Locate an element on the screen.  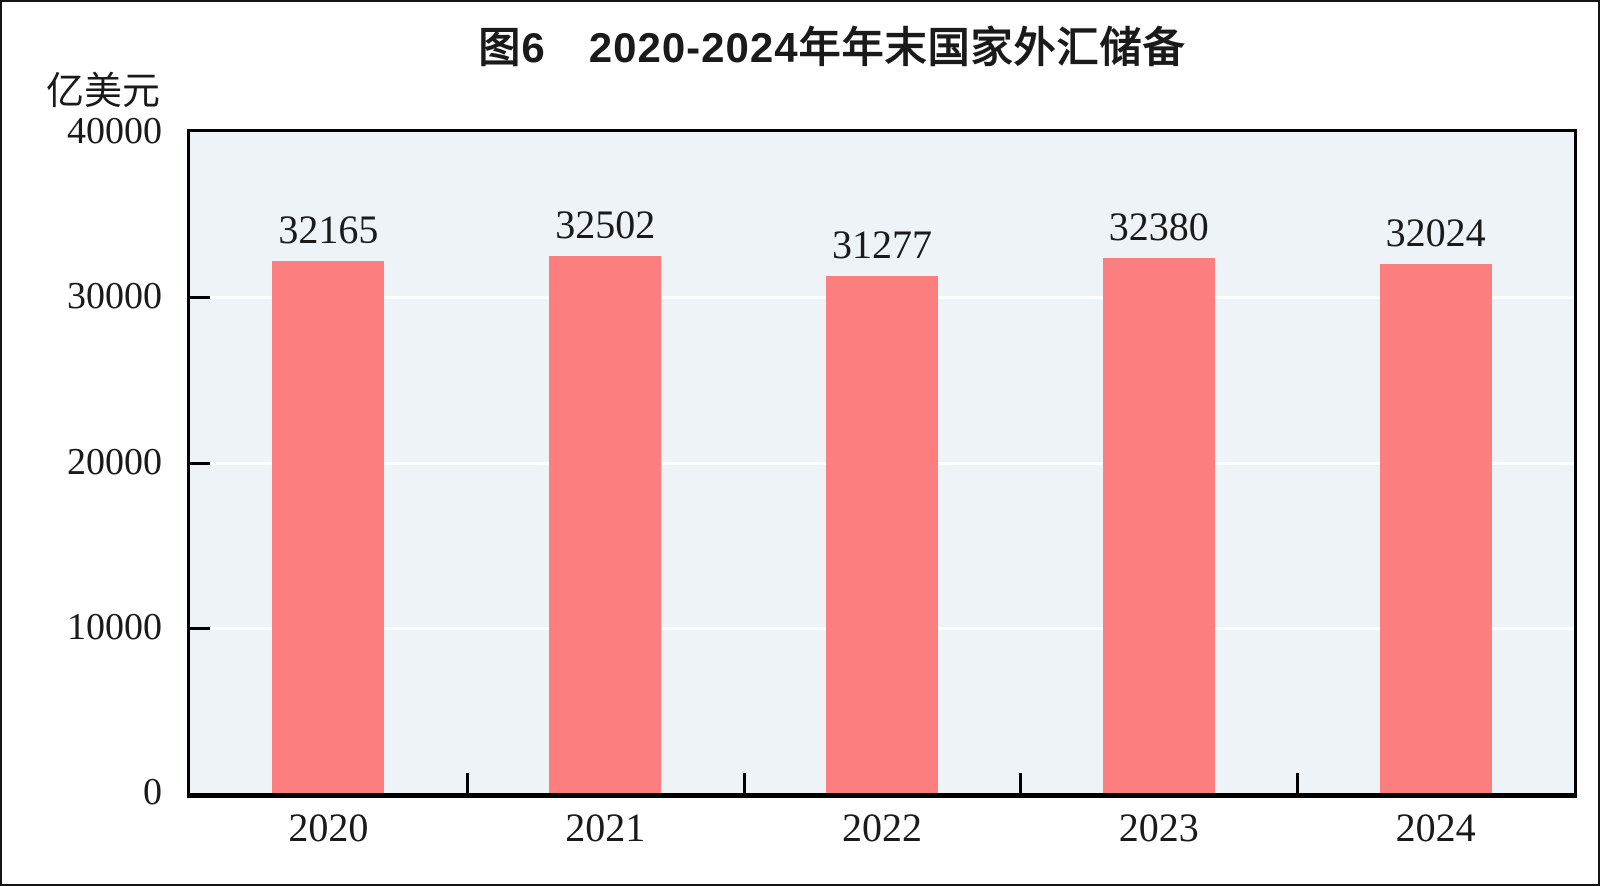
y-tick-label-20000: 20000 is located at coordinates (114, 461).